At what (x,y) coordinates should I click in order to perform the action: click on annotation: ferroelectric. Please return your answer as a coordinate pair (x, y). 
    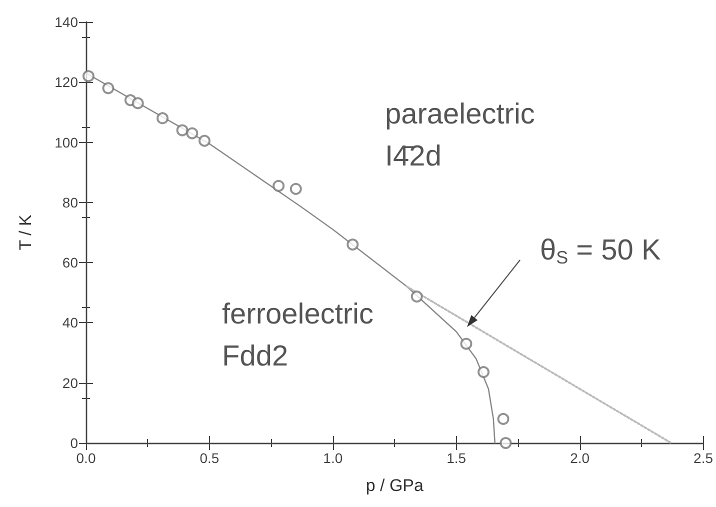
    Looking at the image, I should click on (298, 314).